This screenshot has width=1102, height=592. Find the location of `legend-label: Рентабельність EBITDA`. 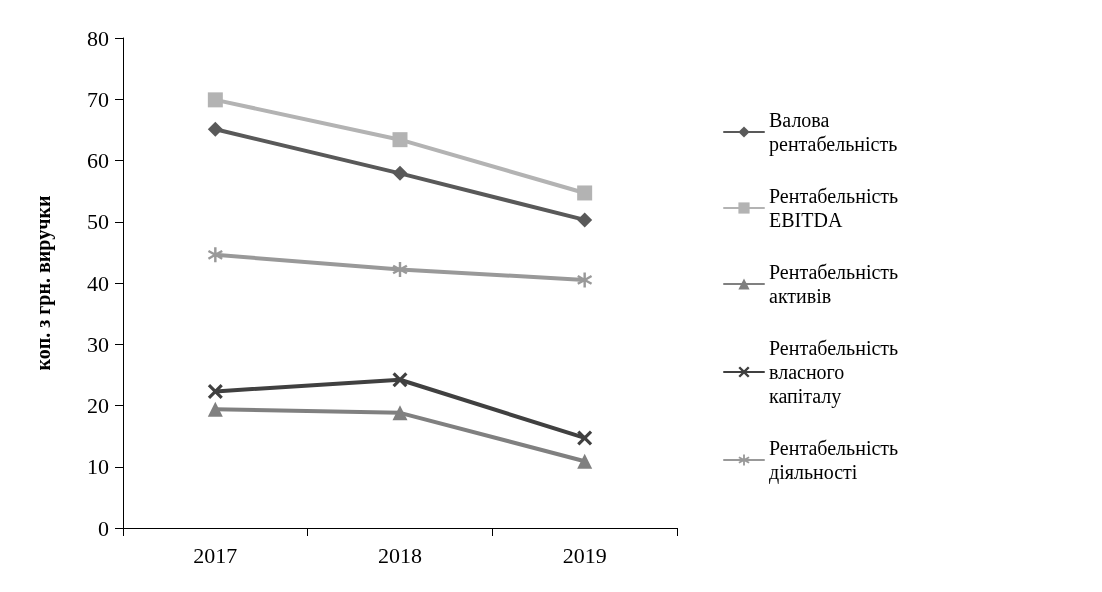

legend-label: Рентабельність EBITDA is located at coordinates (836, 208).